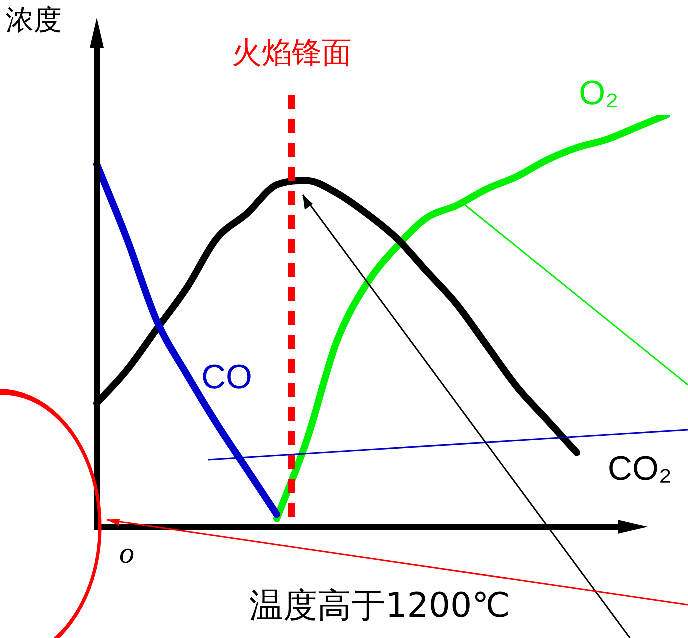 The width and height of the screenshot is (688, 638). I want to click on text: 火焰锋面, so click(292, 53).